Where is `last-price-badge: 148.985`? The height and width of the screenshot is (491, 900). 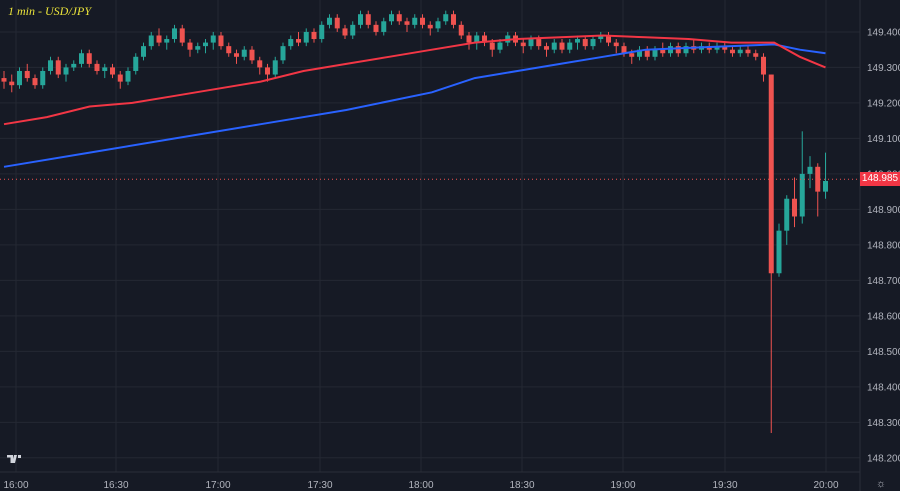
last-price-badge: 148.985 is located at coordinates (880, 179).